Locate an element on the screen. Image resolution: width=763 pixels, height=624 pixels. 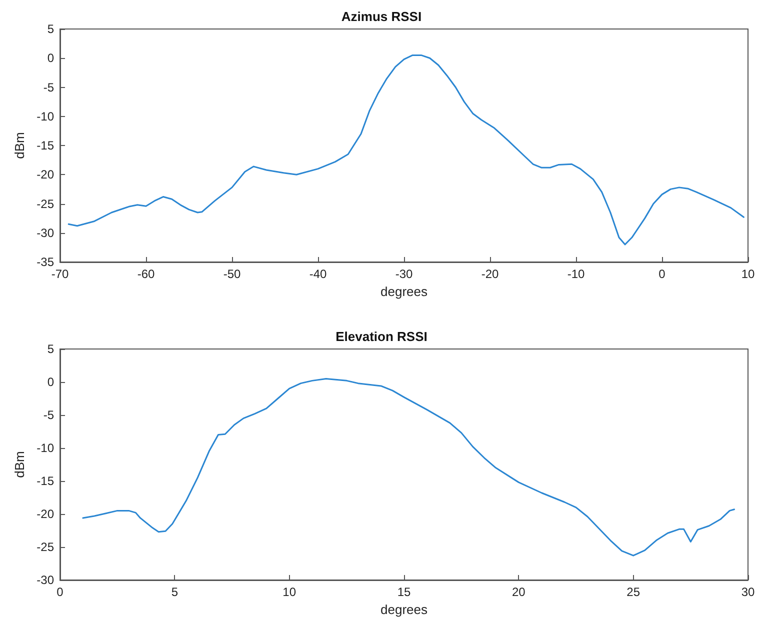
x-tick-label: -40 is located at coordinates (318, 274).